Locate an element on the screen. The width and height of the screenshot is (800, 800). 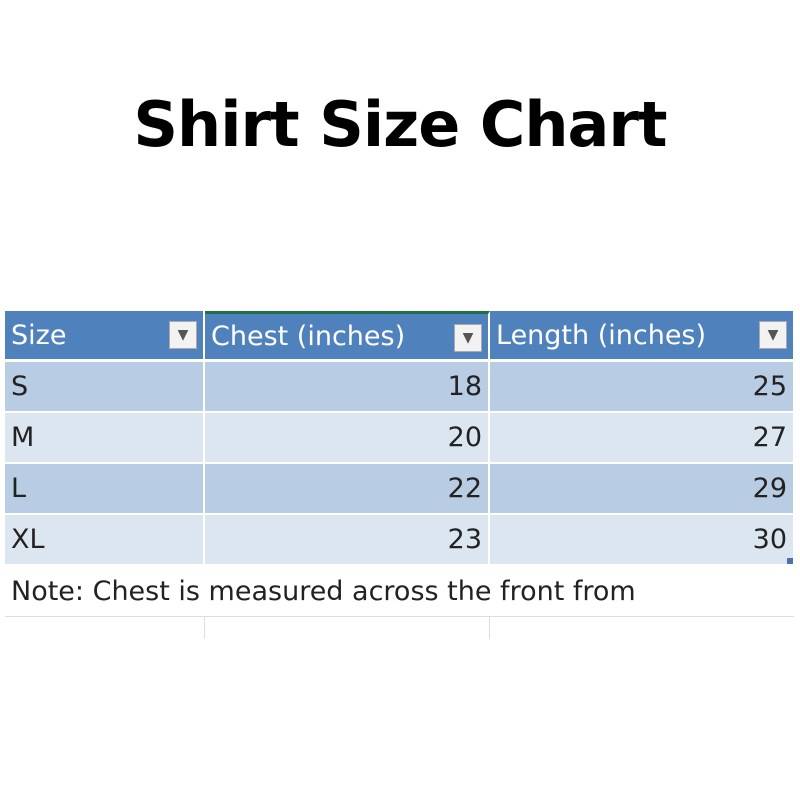
table-row: S 18 25 is located at coordinates (400, 387).